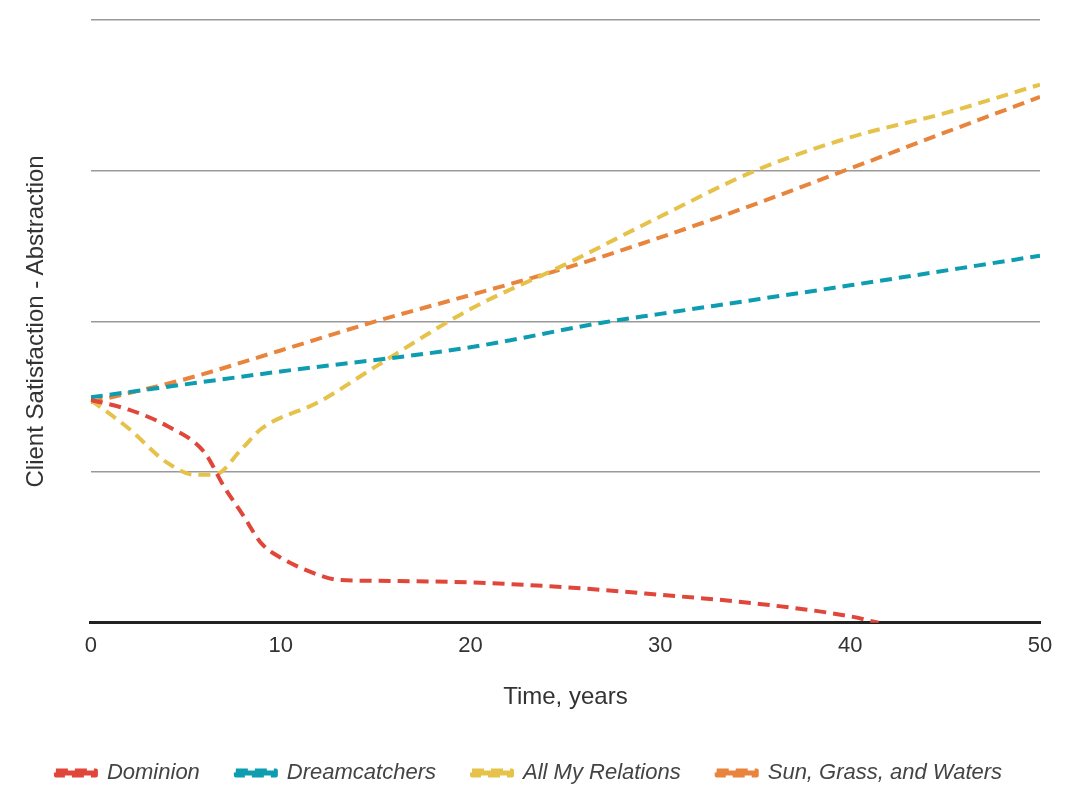 This screenshot has width=1078, height=802. What do you see at coordinates (470, 645) in the screenshot?
I see `x-tick-label: 20` at bounding box center [470, 645].